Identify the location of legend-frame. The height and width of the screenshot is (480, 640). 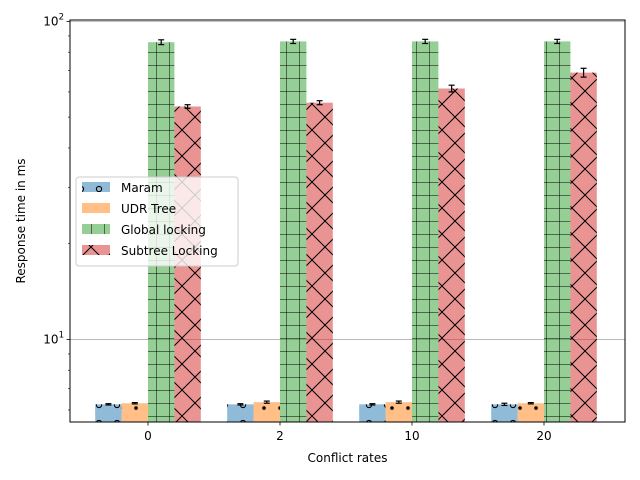
(157, 221).